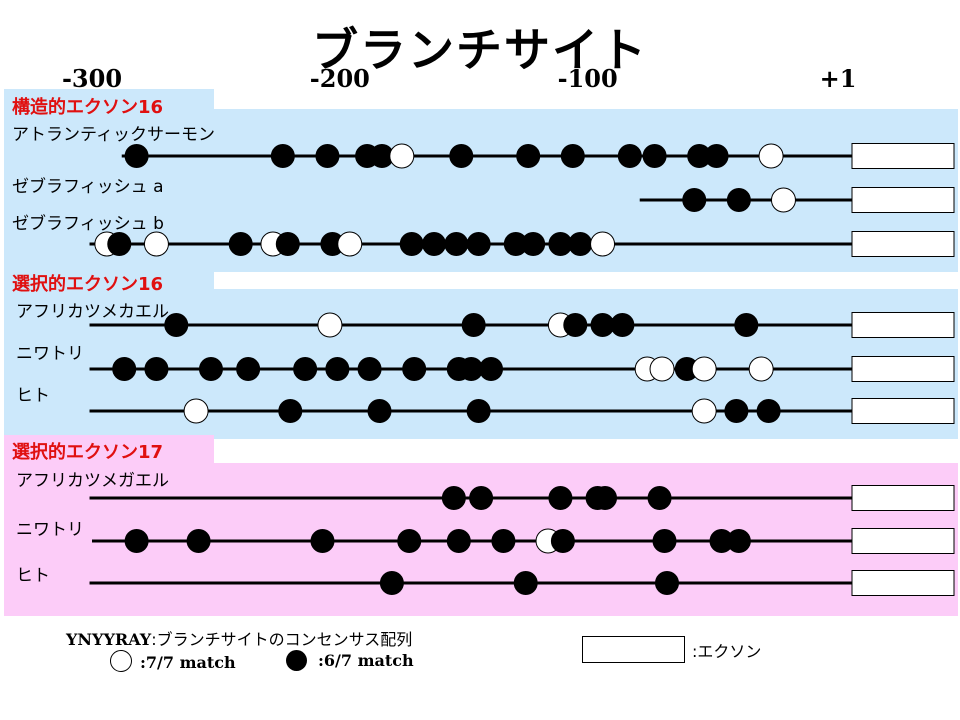 This screenshot has height=720, width=960. What do you see at coordinates (88, 107) in the screenshot?
I see `section-title: 構造的エクソン16` at bounding box center [88, 107].